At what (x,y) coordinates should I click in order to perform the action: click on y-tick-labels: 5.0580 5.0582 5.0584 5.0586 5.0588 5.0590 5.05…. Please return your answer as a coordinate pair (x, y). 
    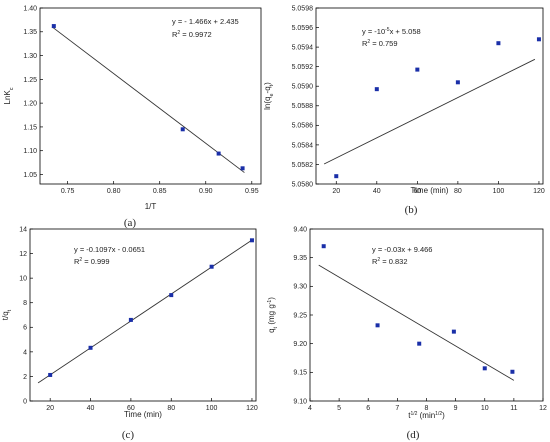
    Looking at the image, I should click on (303, 96).